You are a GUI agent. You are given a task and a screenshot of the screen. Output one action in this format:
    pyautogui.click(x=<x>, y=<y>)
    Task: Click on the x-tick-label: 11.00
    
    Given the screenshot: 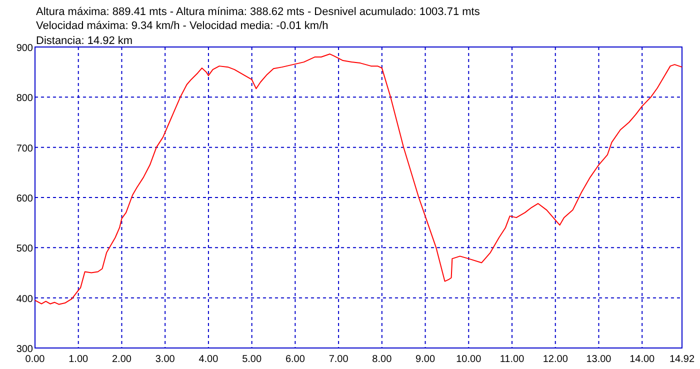 What is the action you would take?
    pyautogui.click(x=512, y=359)
    